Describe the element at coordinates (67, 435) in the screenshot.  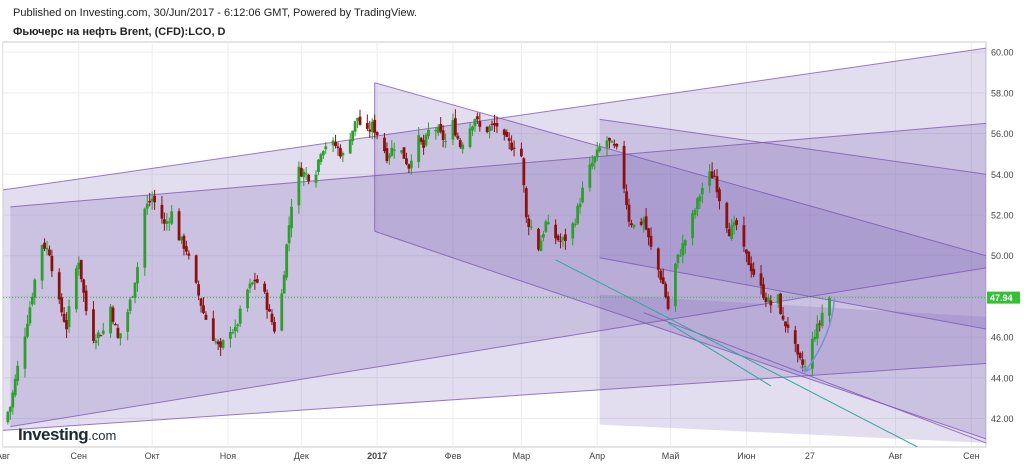
I see `investing-logo: Investing.com` at that location.